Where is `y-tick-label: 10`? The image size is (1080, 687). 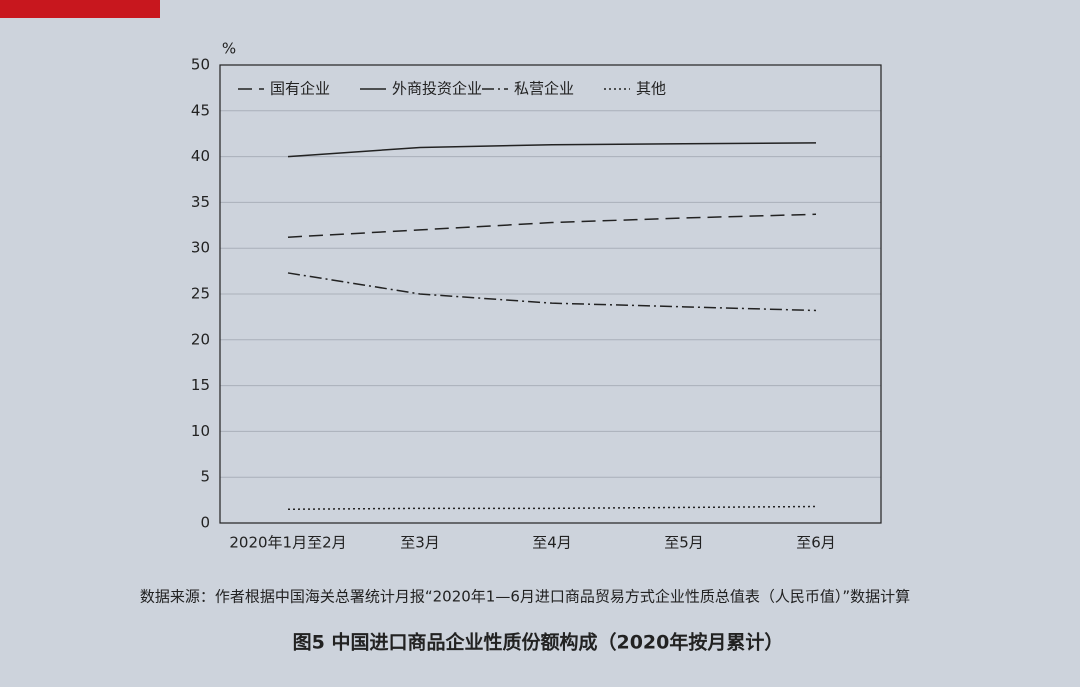 y-tick-label: 10 is located at coordinates (200, 431).